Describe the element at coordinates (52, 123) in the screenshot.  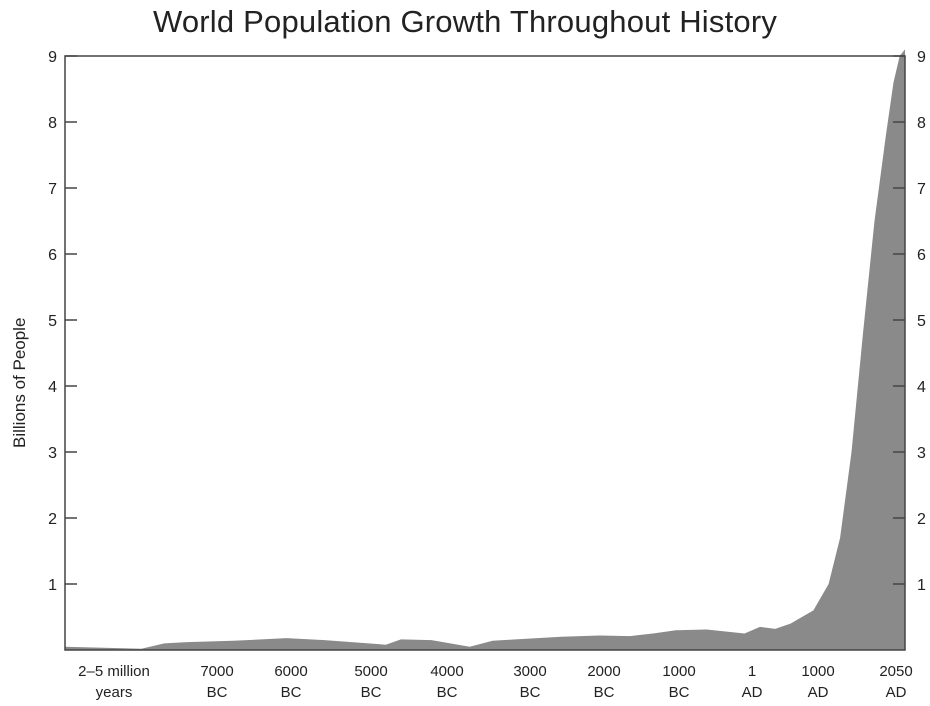
I see `y-tick-label-left: 8` at that location.